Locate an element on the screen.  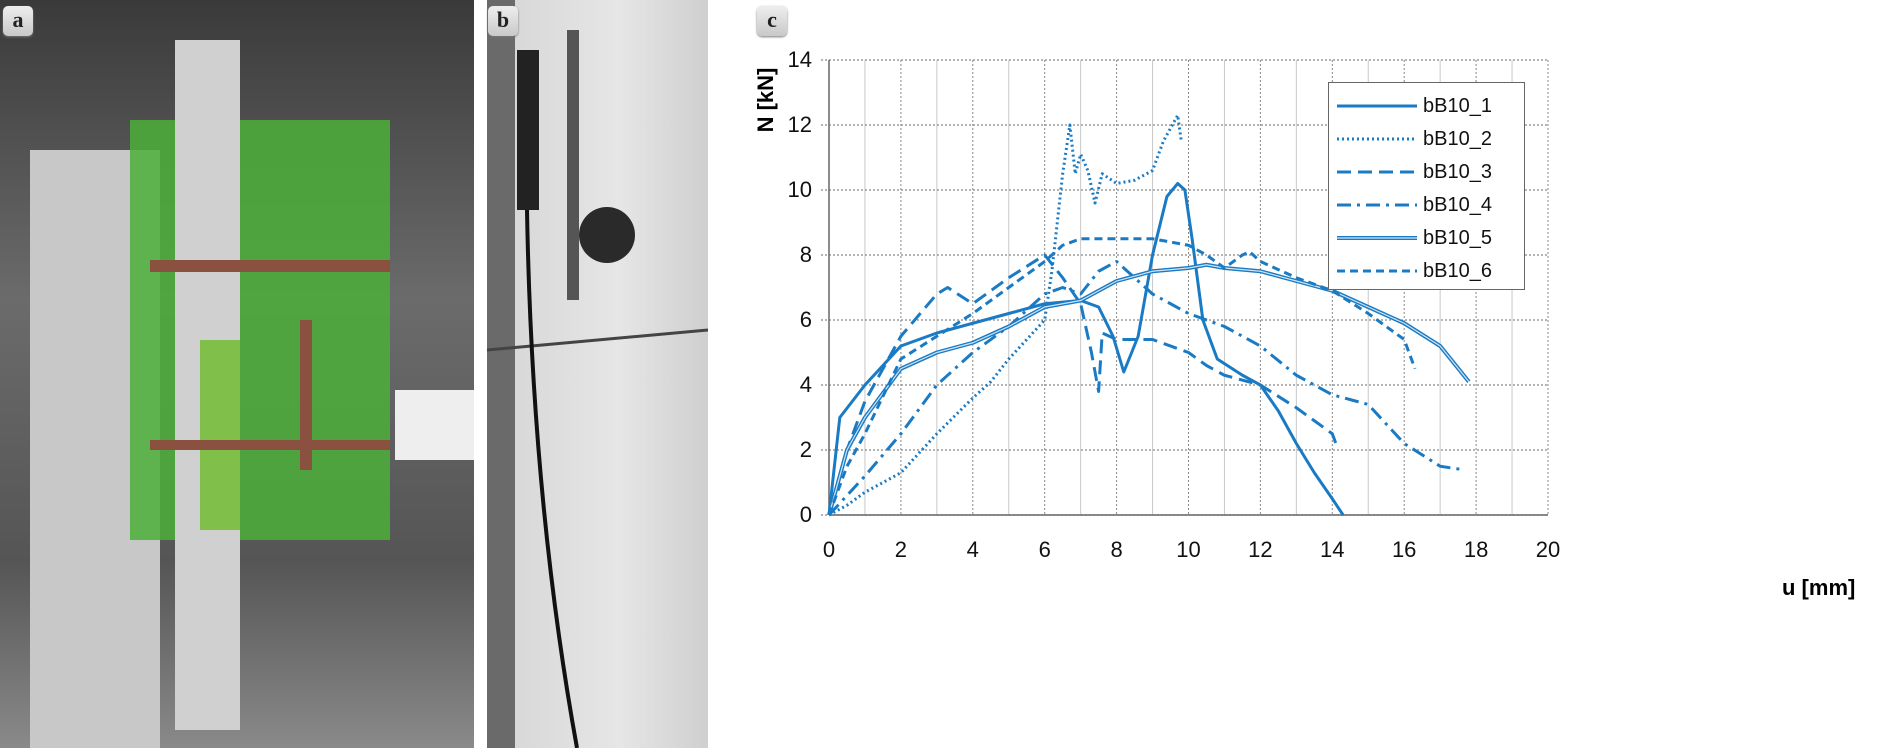
y-tick-label: 4 is located at coordinates (805, 384).